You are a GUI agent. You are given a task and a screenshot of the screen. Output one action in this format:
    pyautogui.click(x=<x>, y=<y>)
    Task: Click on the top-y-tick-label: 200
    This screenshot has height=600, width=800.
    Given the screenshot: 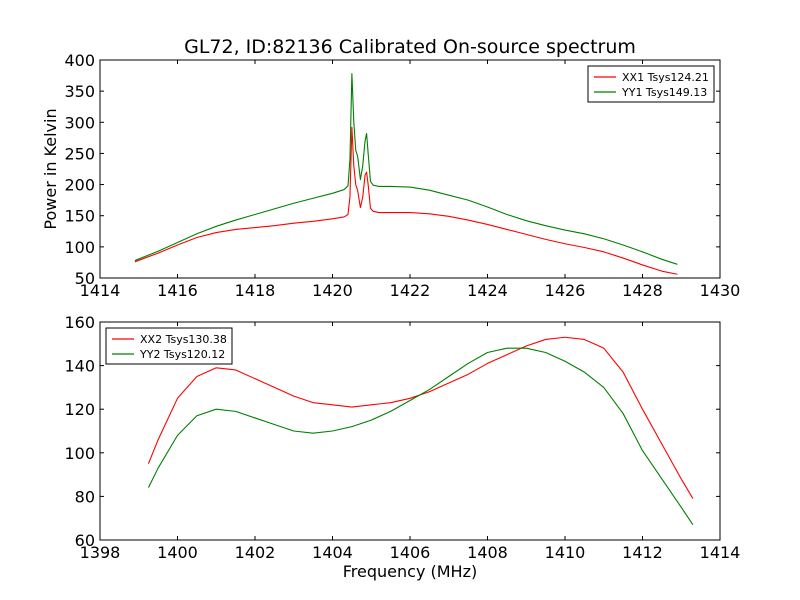 What is the action you would take?
    pyautogui.click(x=79, y=185)
    